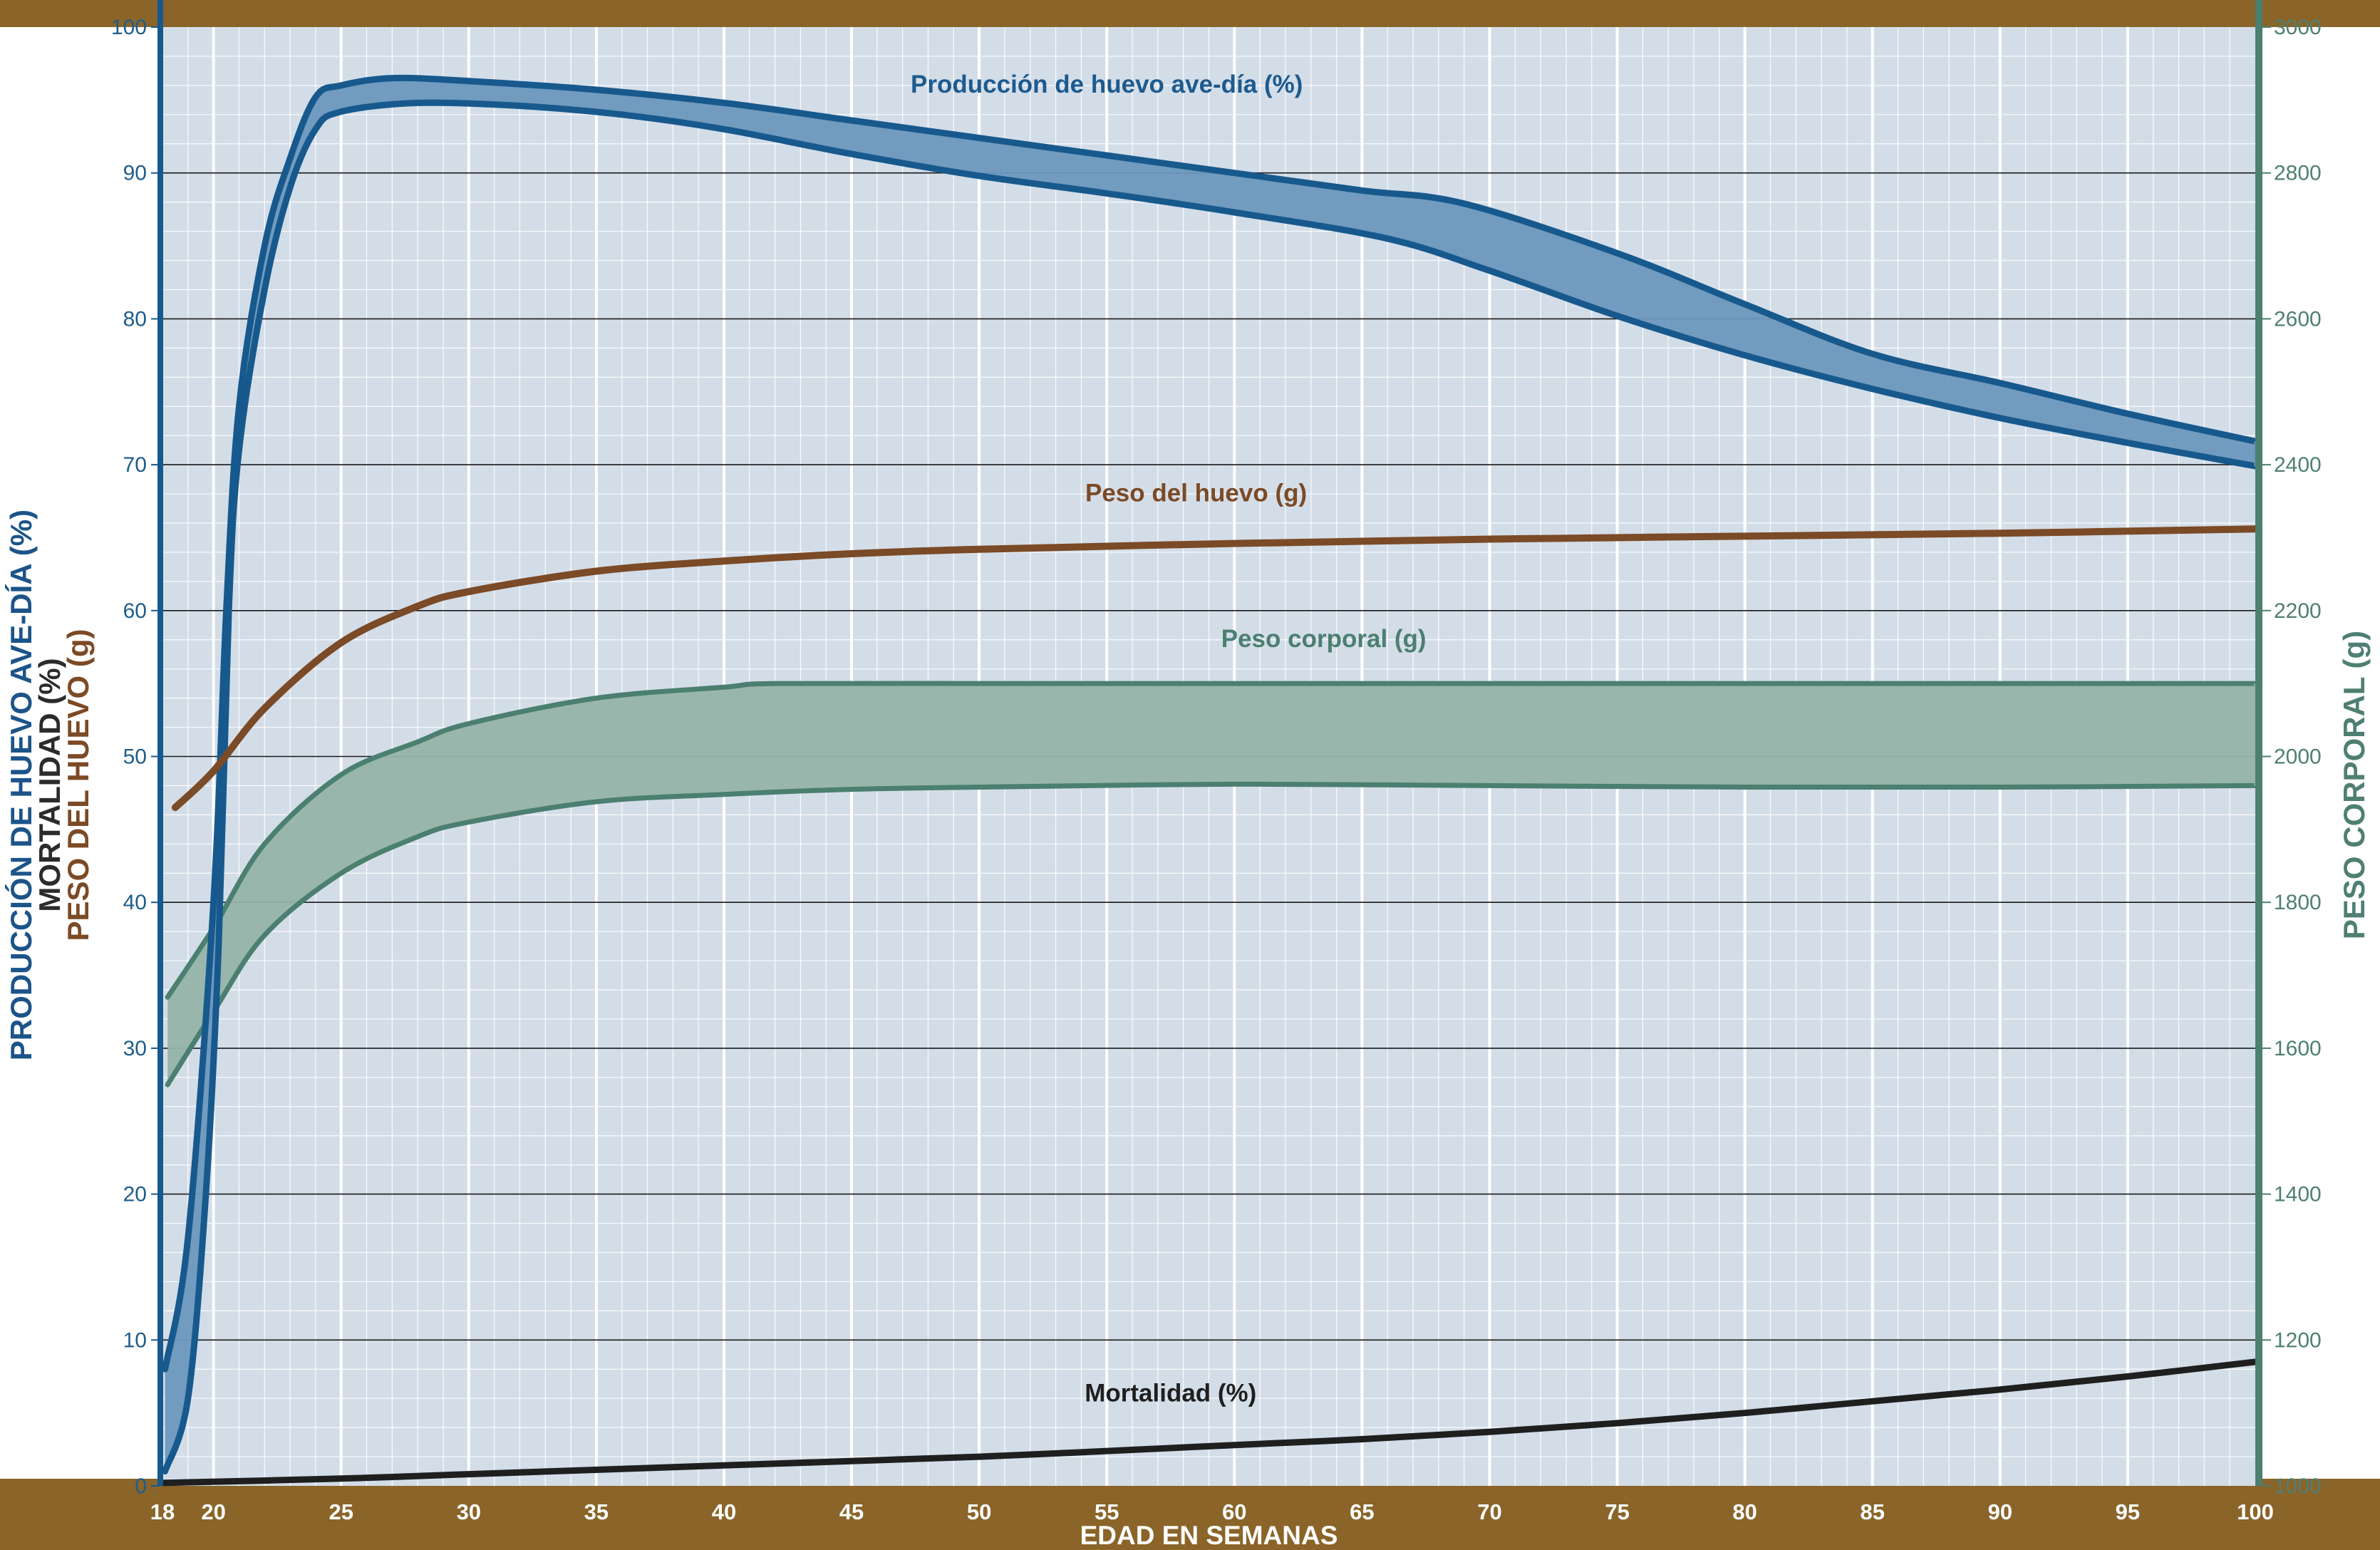 The width and height of the screenshot is (2380, 1550). What do you see at coordinates (1212, 1512) in the screenshot?
I see `x-tick-labels: 18 20 25 30 35 40 45 50 55 60 65 70 75 80 85 90 95 100` at bounding box center [1212, 1512].